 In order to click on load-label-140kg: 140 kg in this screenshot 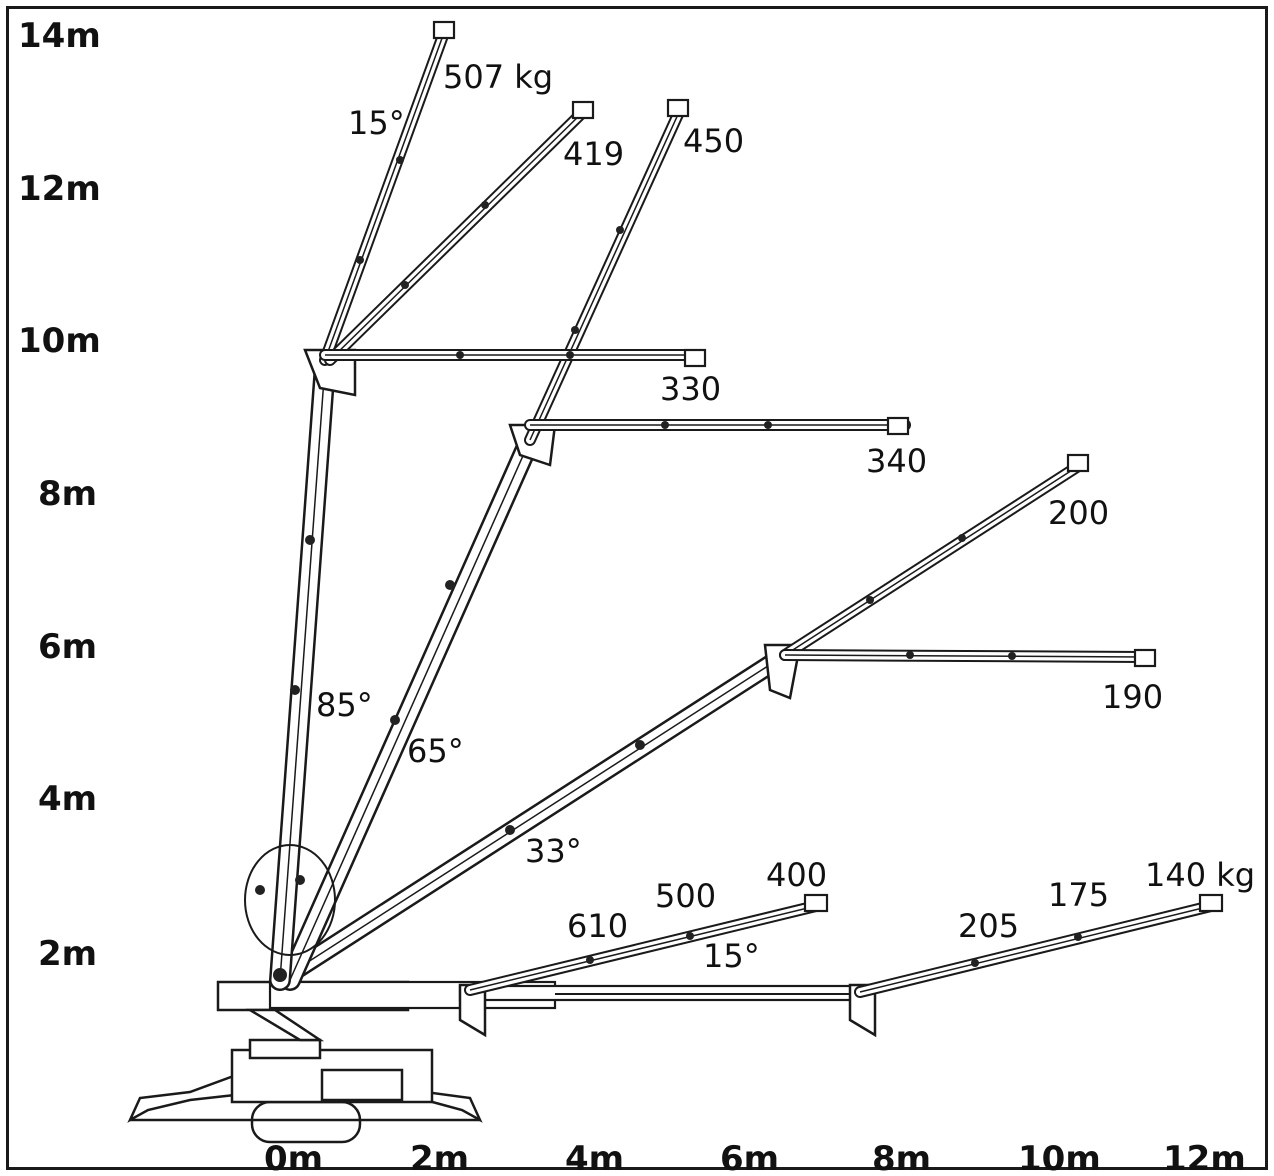, I will do `click(1200, 875)`.